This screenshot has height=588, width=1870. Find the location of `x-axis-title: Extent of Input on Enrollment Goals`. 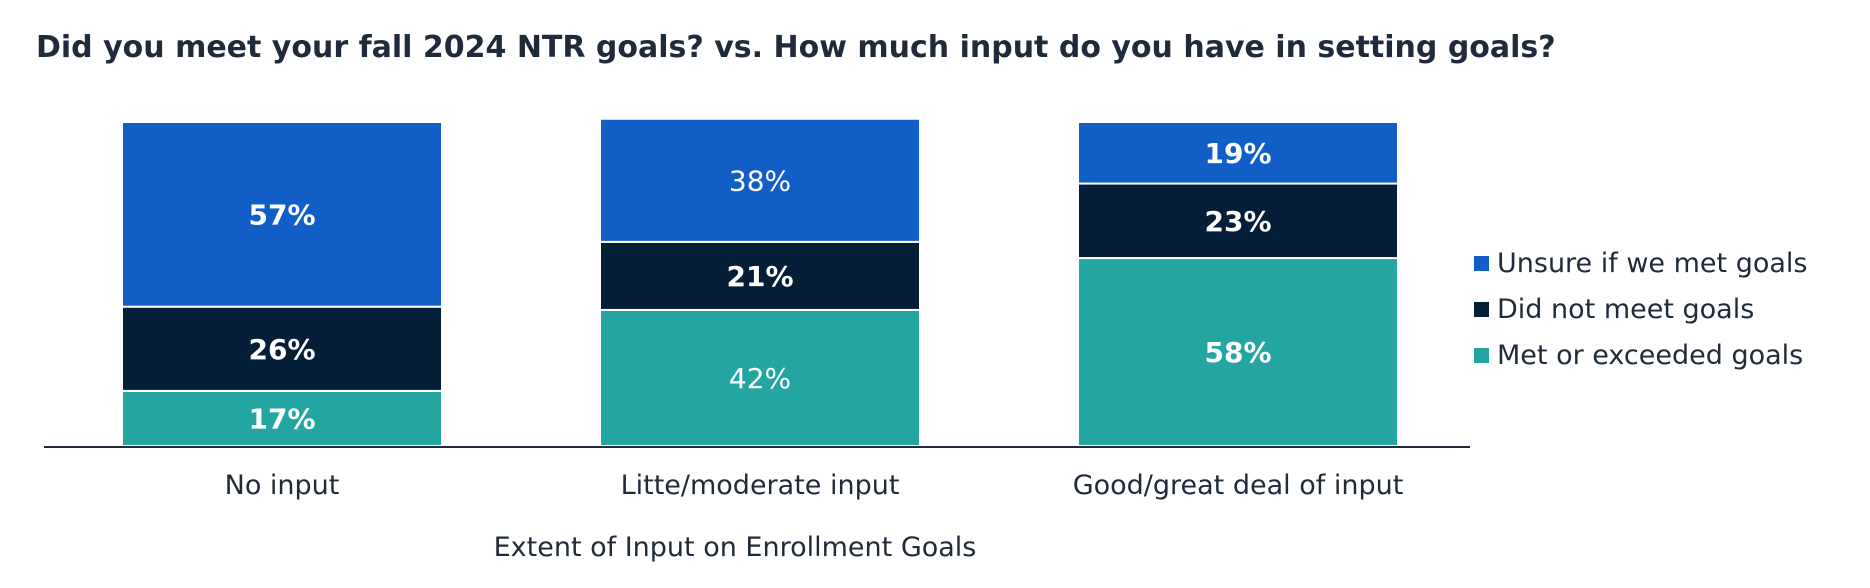

x-axis-title: Extent of Input on Enrollment Goals is located at coordinates (735, 547).